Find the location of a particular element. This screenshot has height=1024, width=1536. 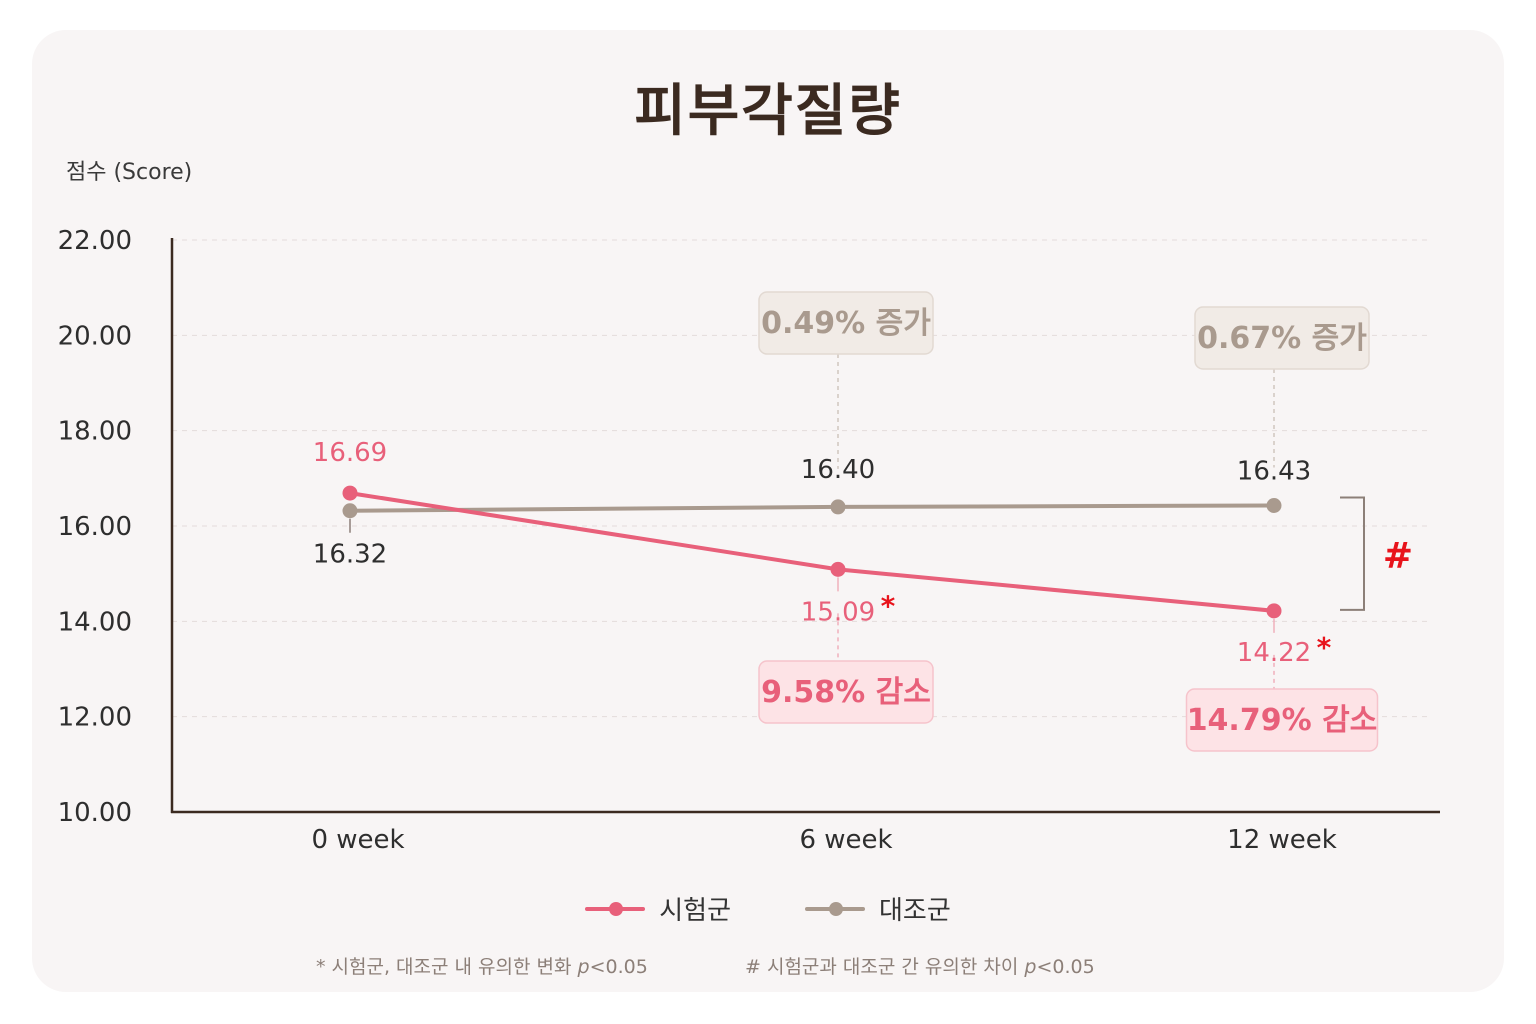

y-tick-label: 18.00 is located at coordinates (95, 432).